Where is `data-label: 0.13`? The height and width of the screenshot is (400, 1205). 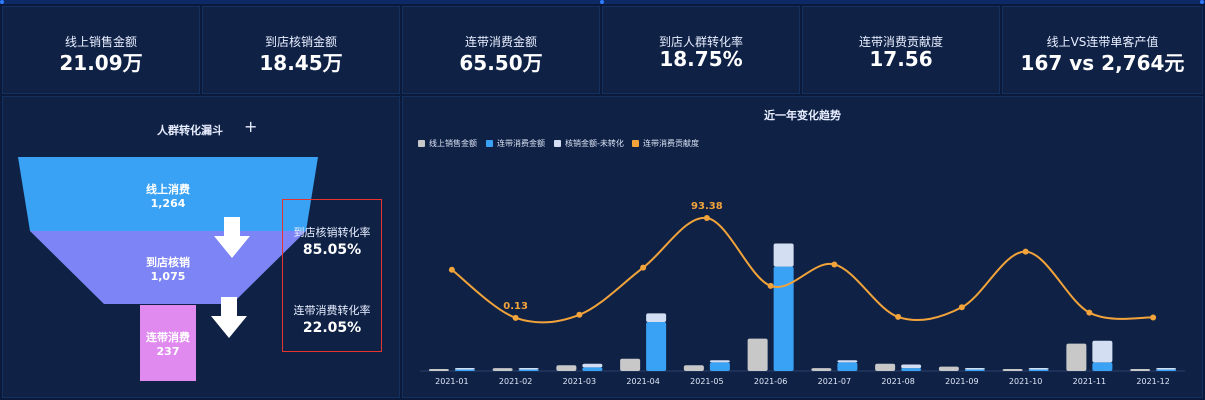
data-label: 0.13 is located at coordinates (515, 306).